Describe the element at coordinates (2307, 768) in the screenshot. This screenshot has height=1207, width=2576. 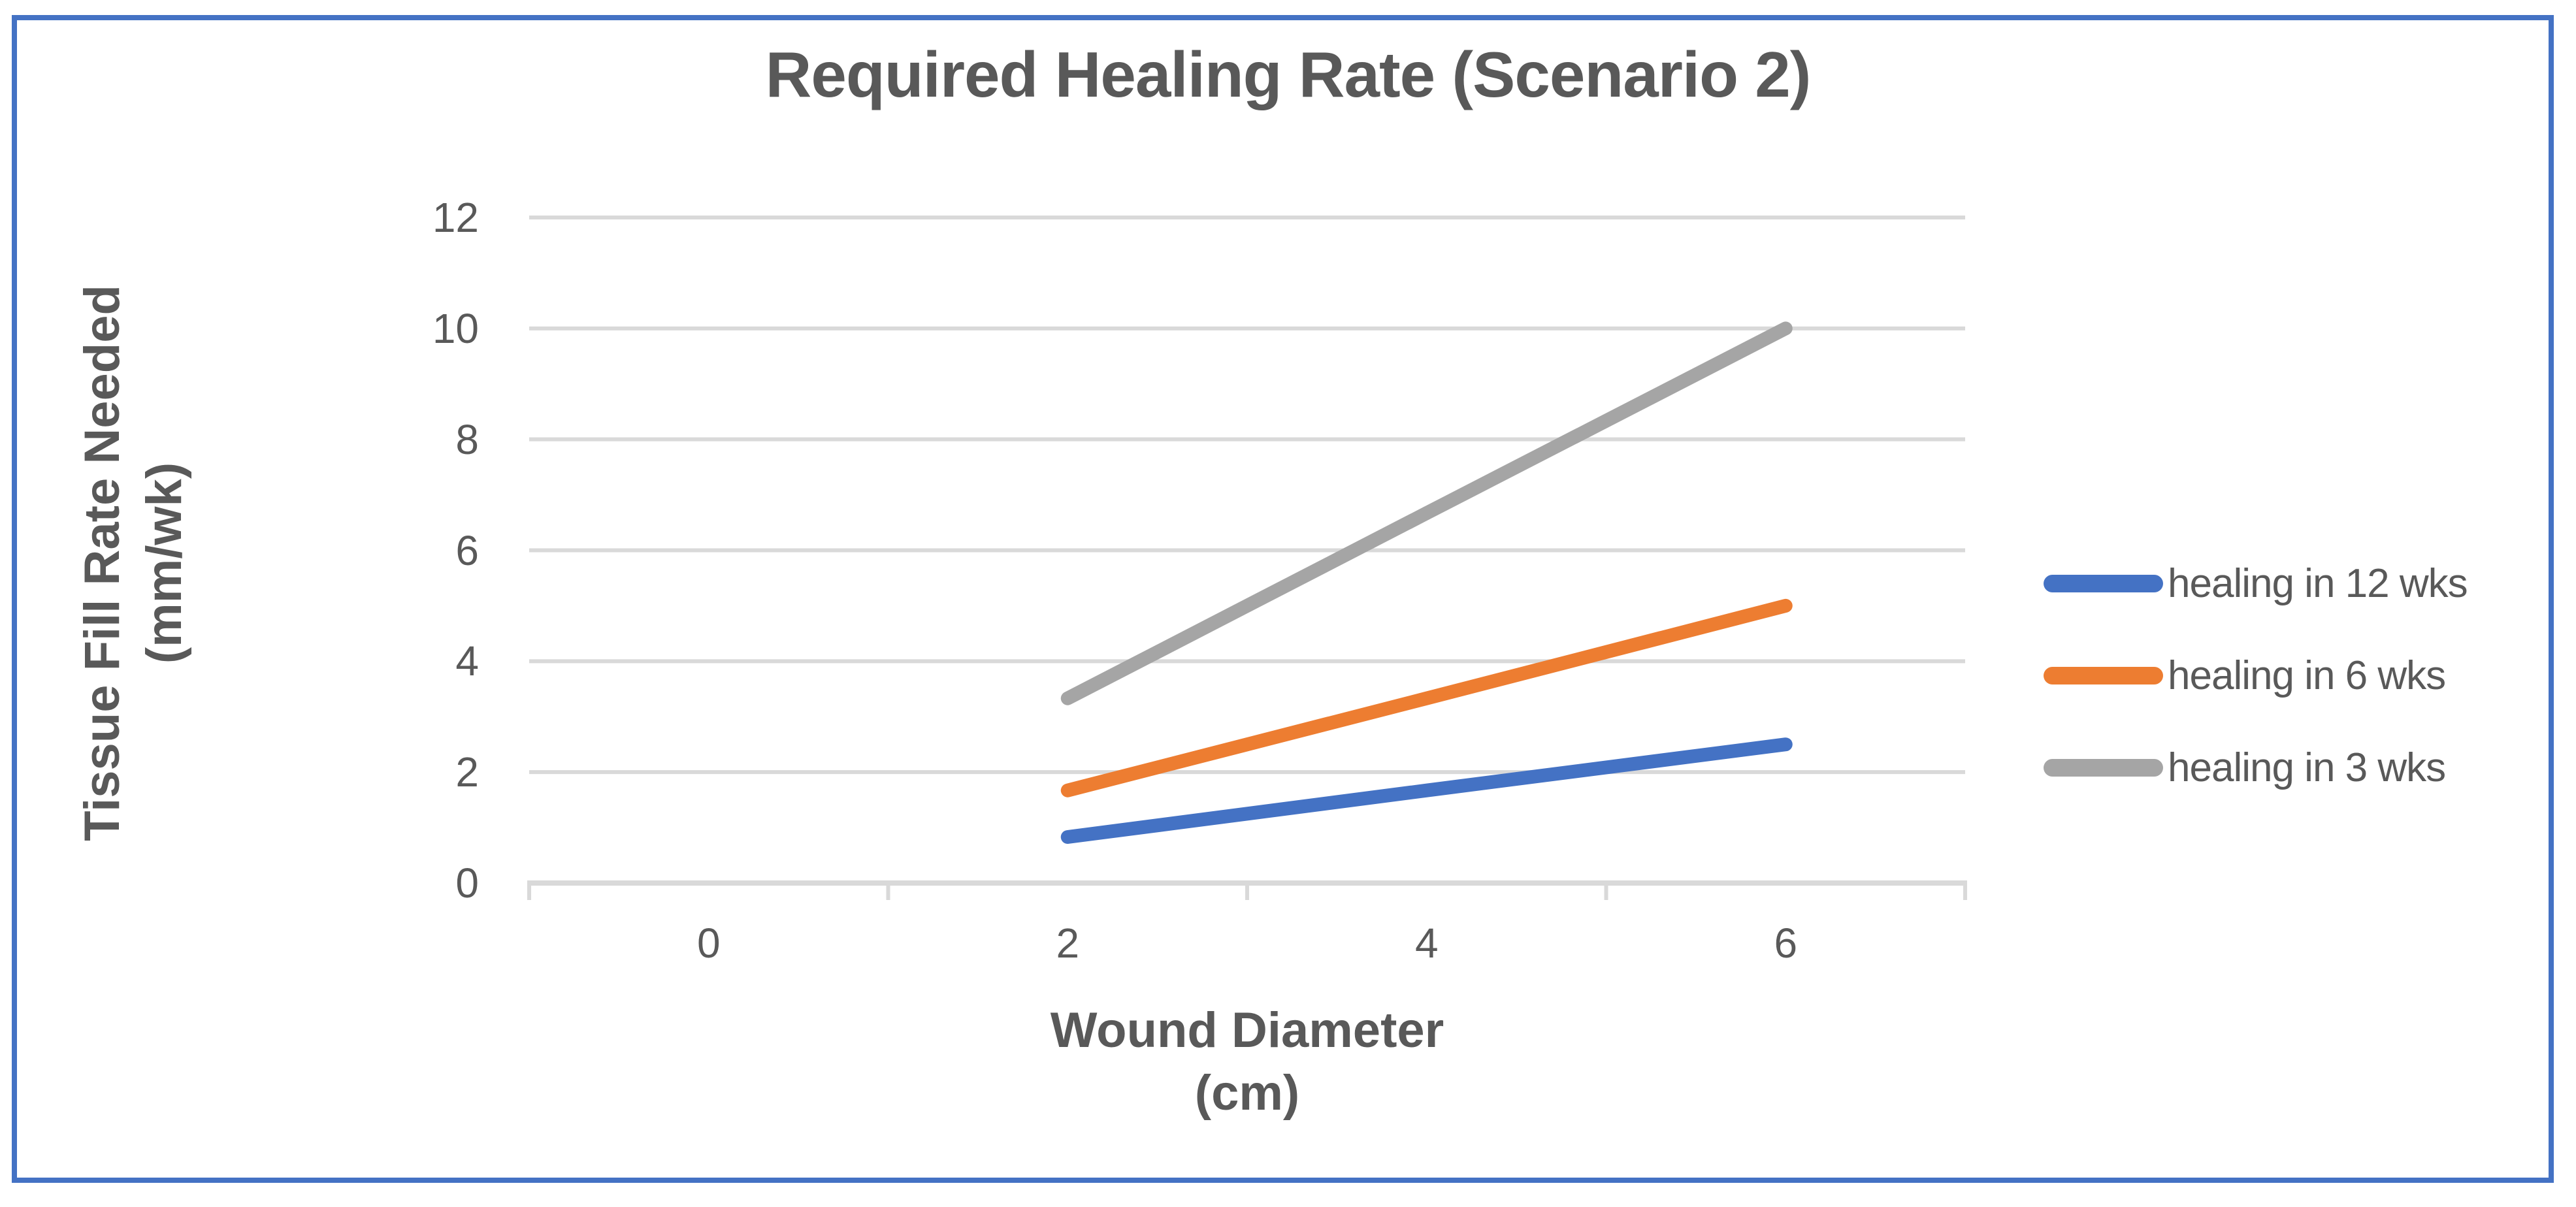
I see `legend-label: healing in 3 wks` at that location.